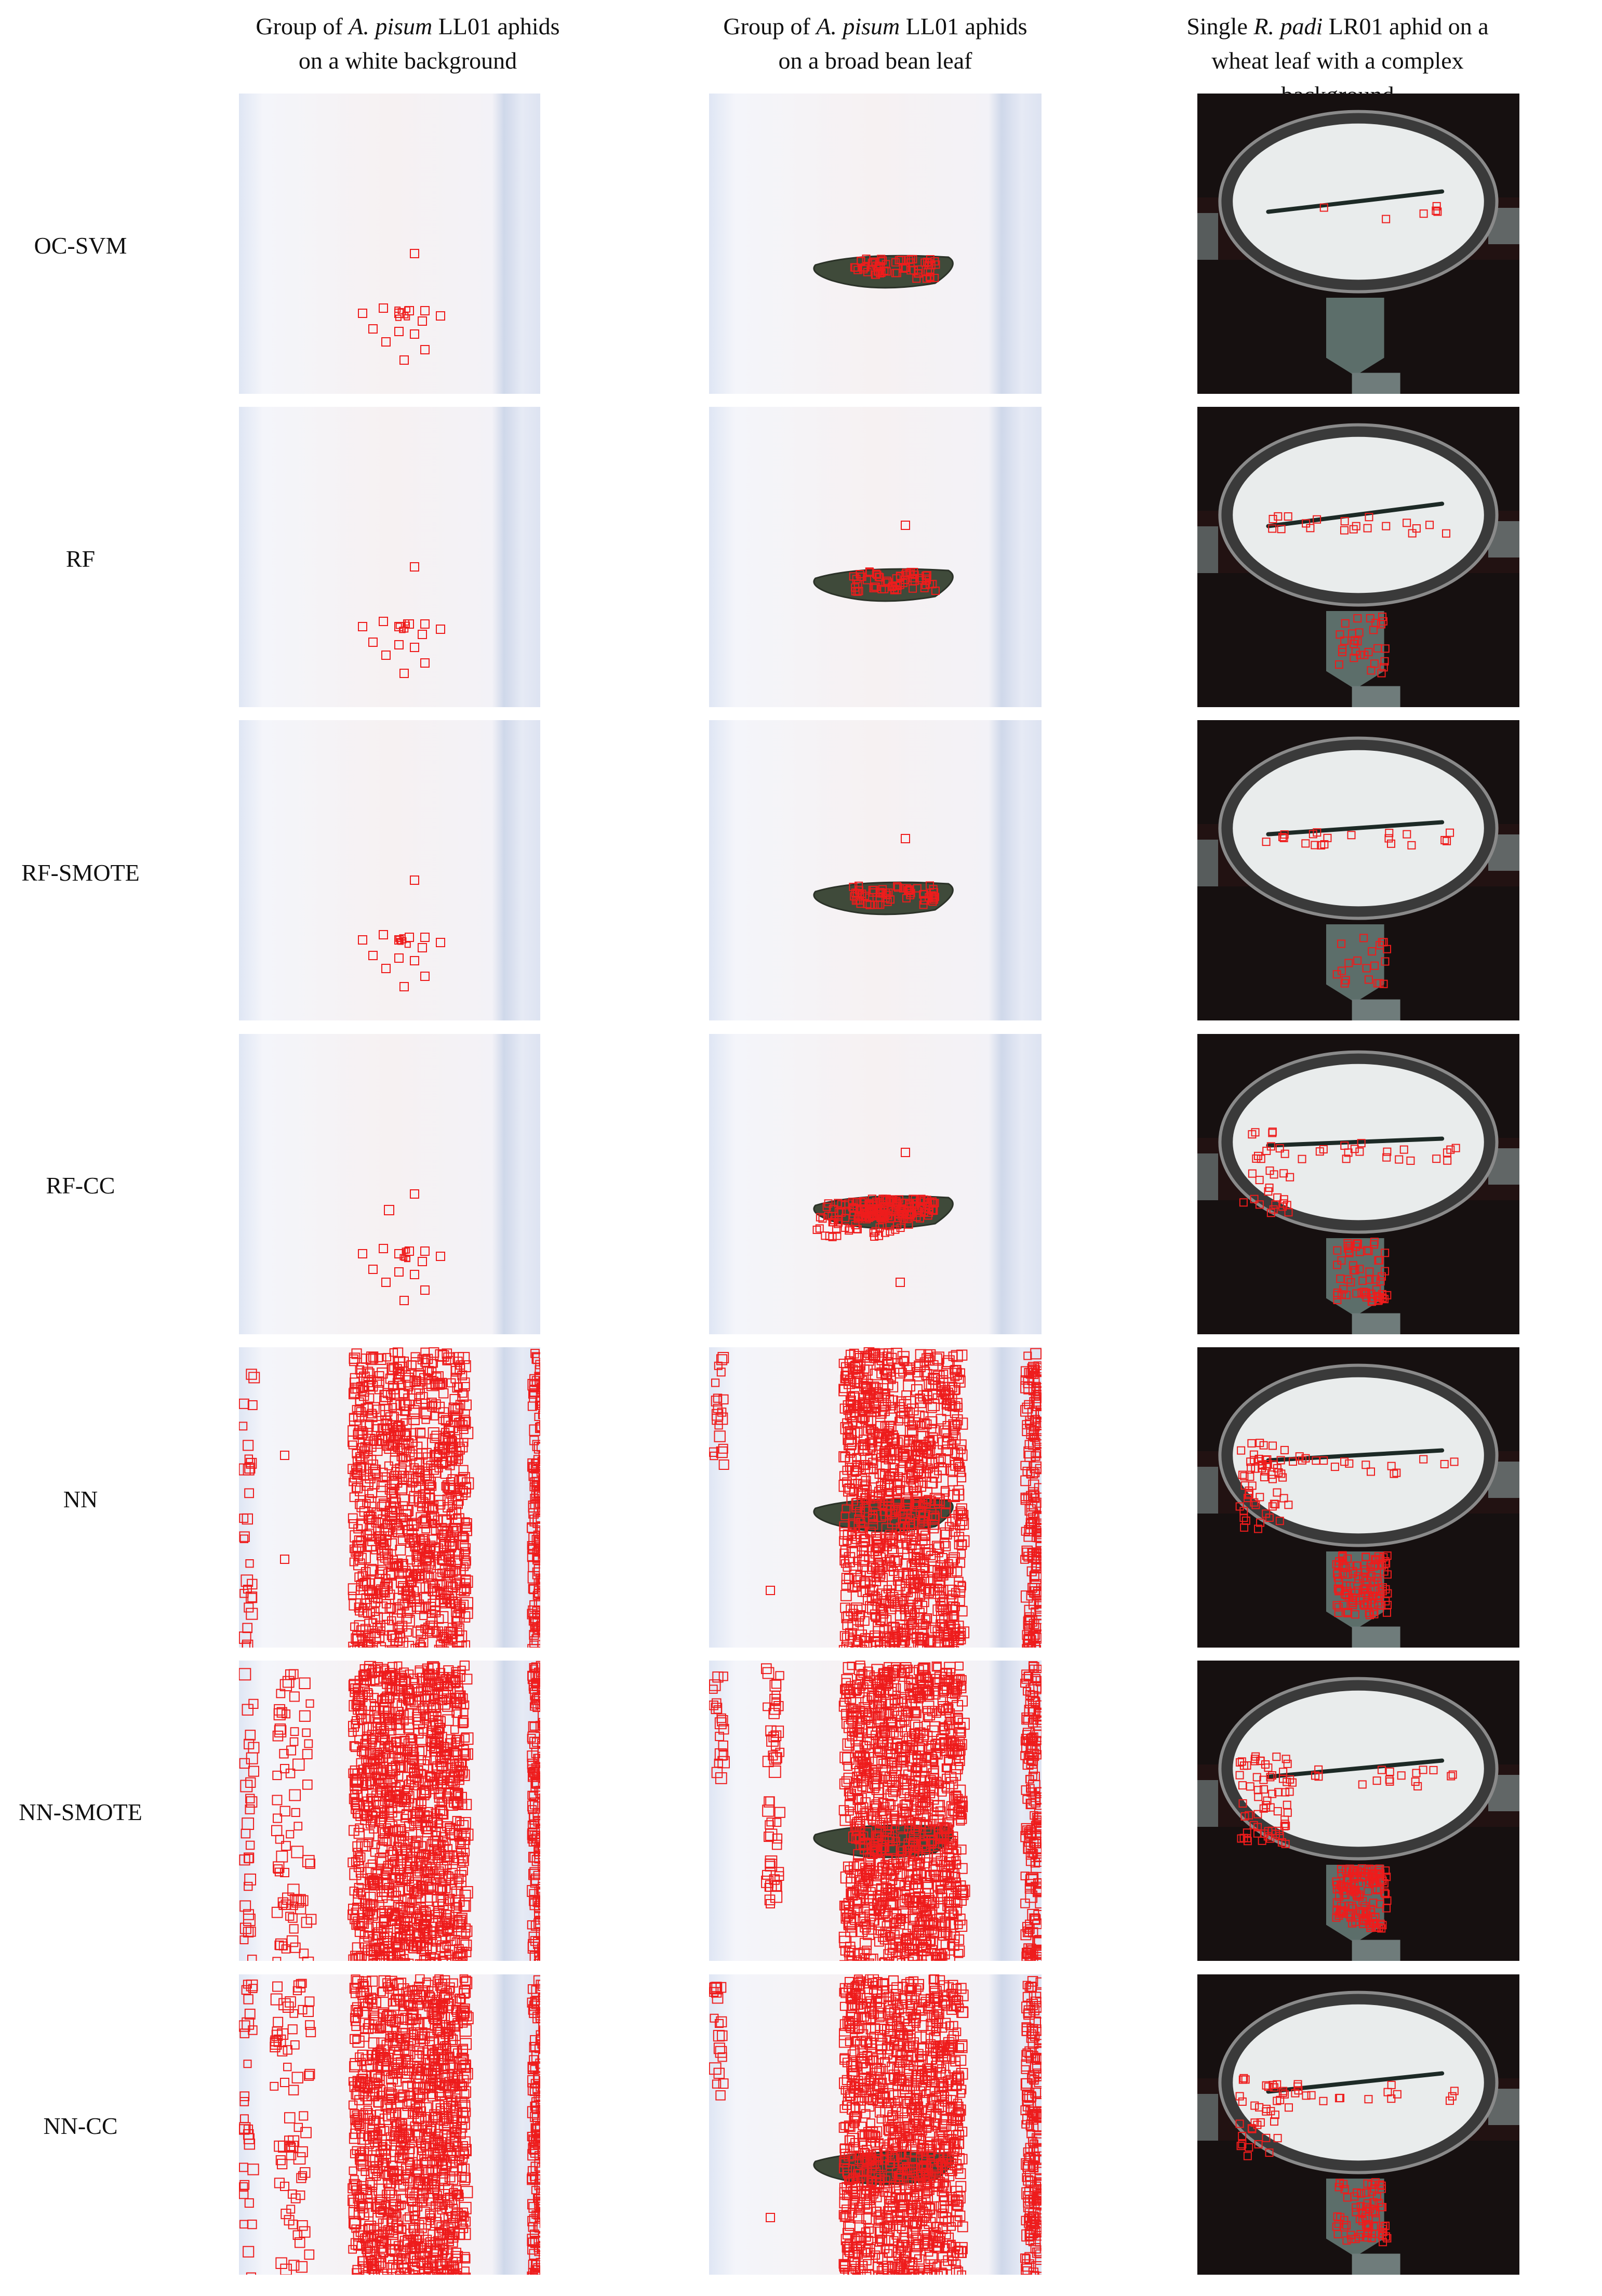 The height and width of the screenshot is (2296, 1602). Describe the element at coordinates (1358, 870) in the screenshot. I see `result-image-rf-smote-col3` at that location.